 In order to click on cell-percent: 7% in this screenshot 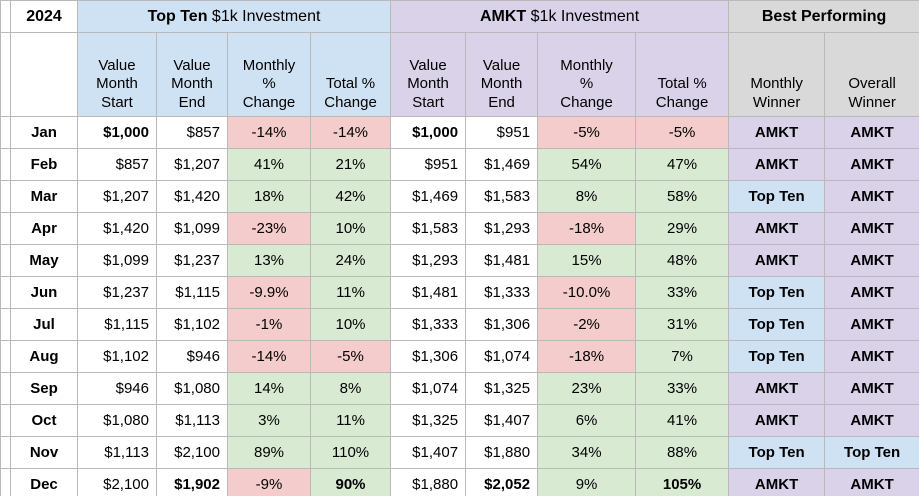, I will do `click(682, 356)`.